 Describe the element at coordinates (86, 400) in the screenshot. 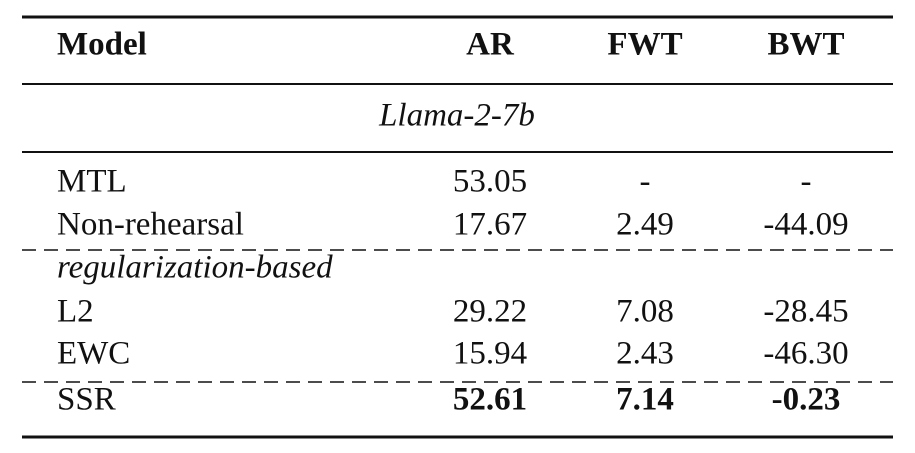

I see `final-row-label: SSR` at that location.